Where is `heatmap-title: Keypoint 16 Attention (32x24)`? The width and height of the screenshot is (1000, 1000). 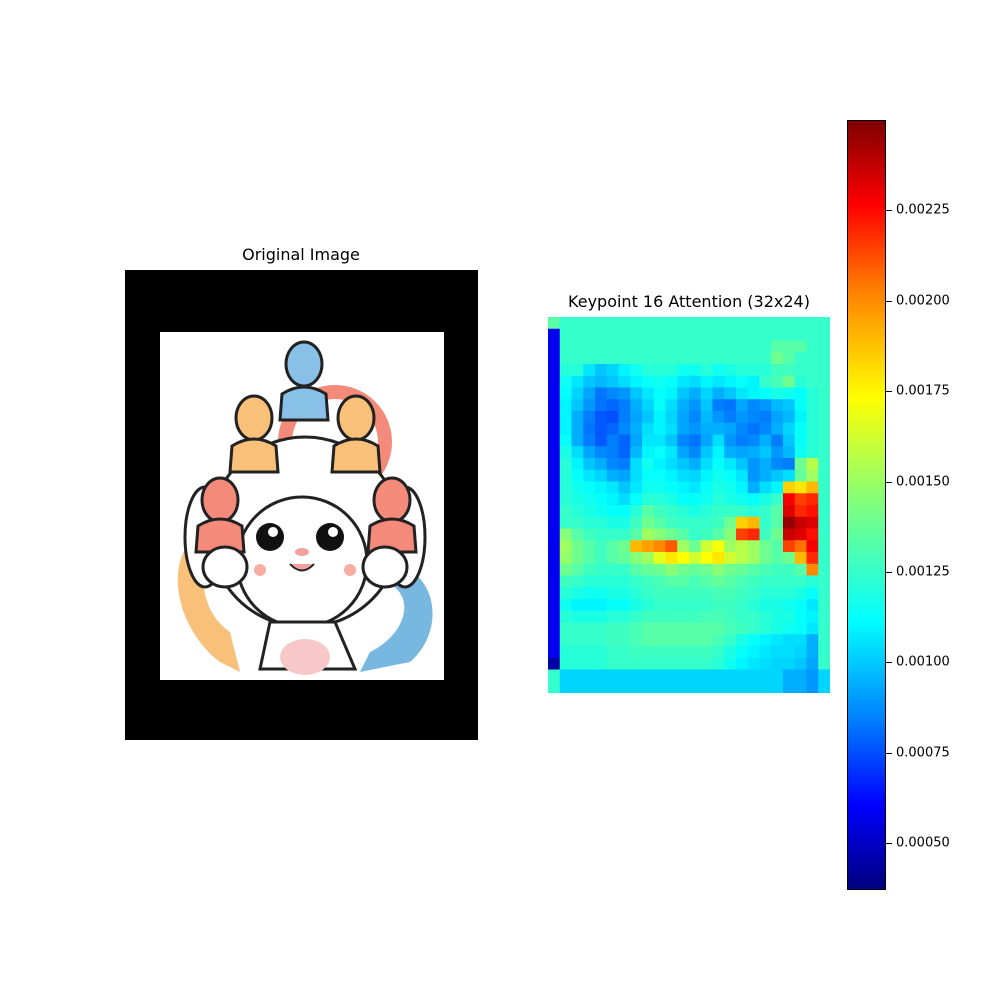
heatmap-title: Keypoint 16 Attention (32x24) is located at coordinates (689, 301).